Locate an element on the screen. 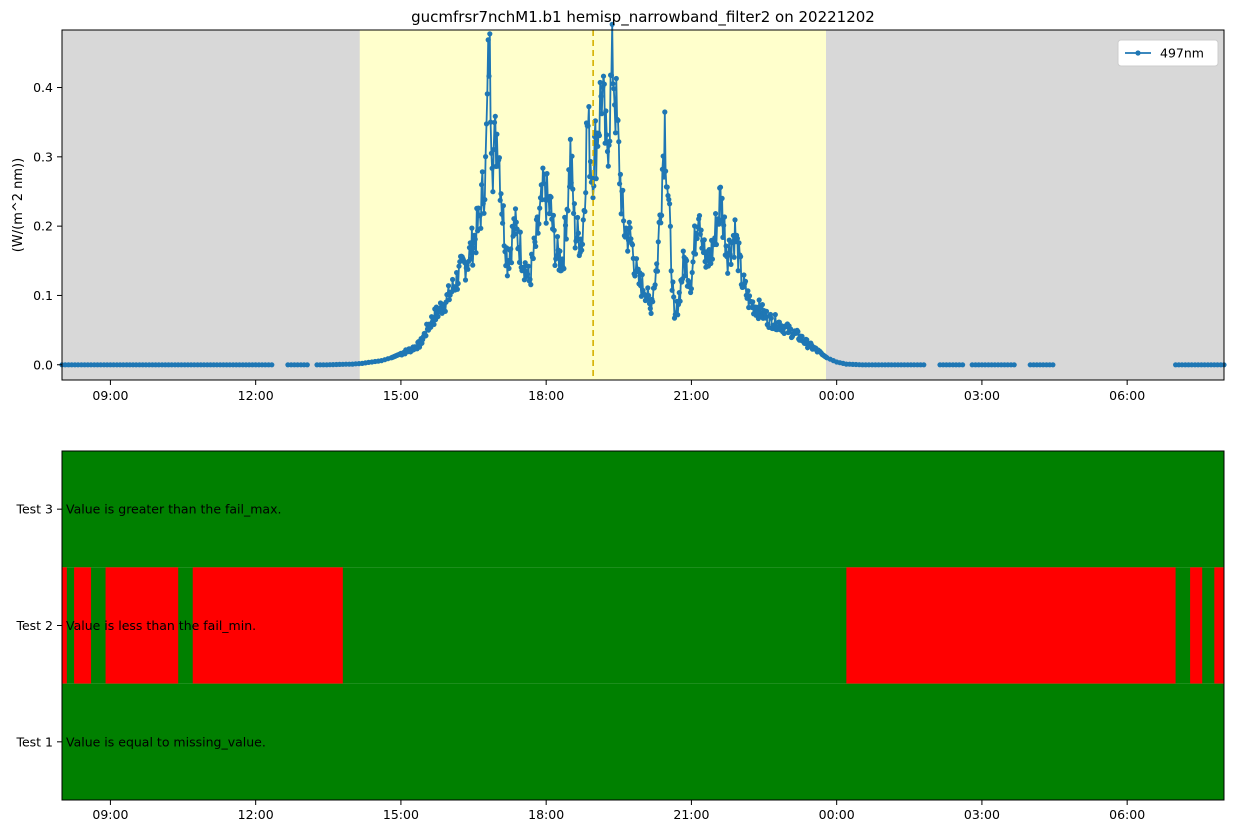 The height and width of the screenshot is (834, 1233). x-tick-label: 09:00 is located at coordinates (110, 814).